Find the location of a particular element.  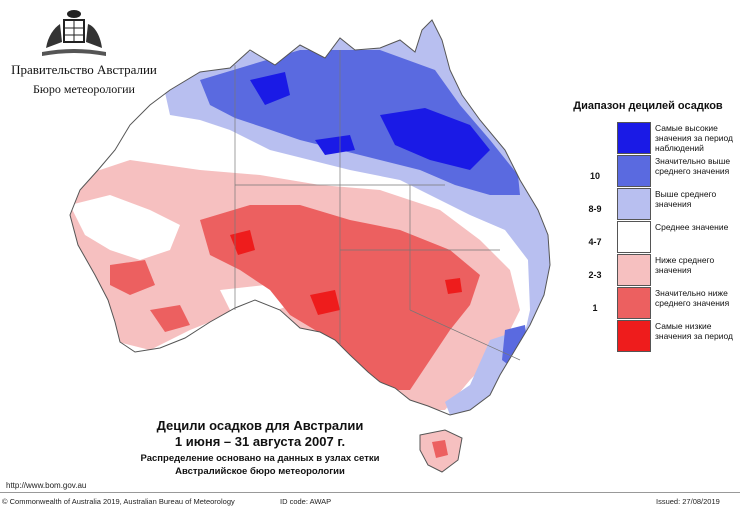

legend-code-2-3: 2-3 is located at coordinates (595, 275).